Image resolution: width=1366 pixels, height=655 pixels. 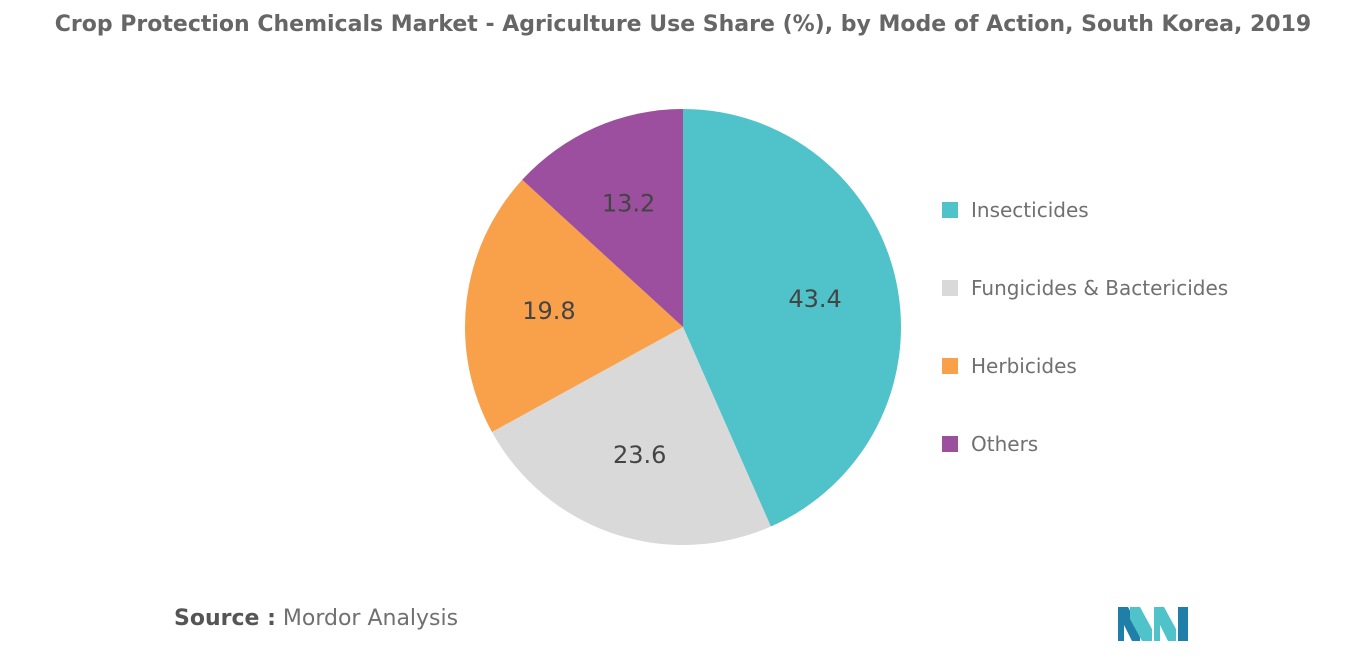 I want to click on mordor-intelligence-logo-icon, so click(x=1153, y=624).